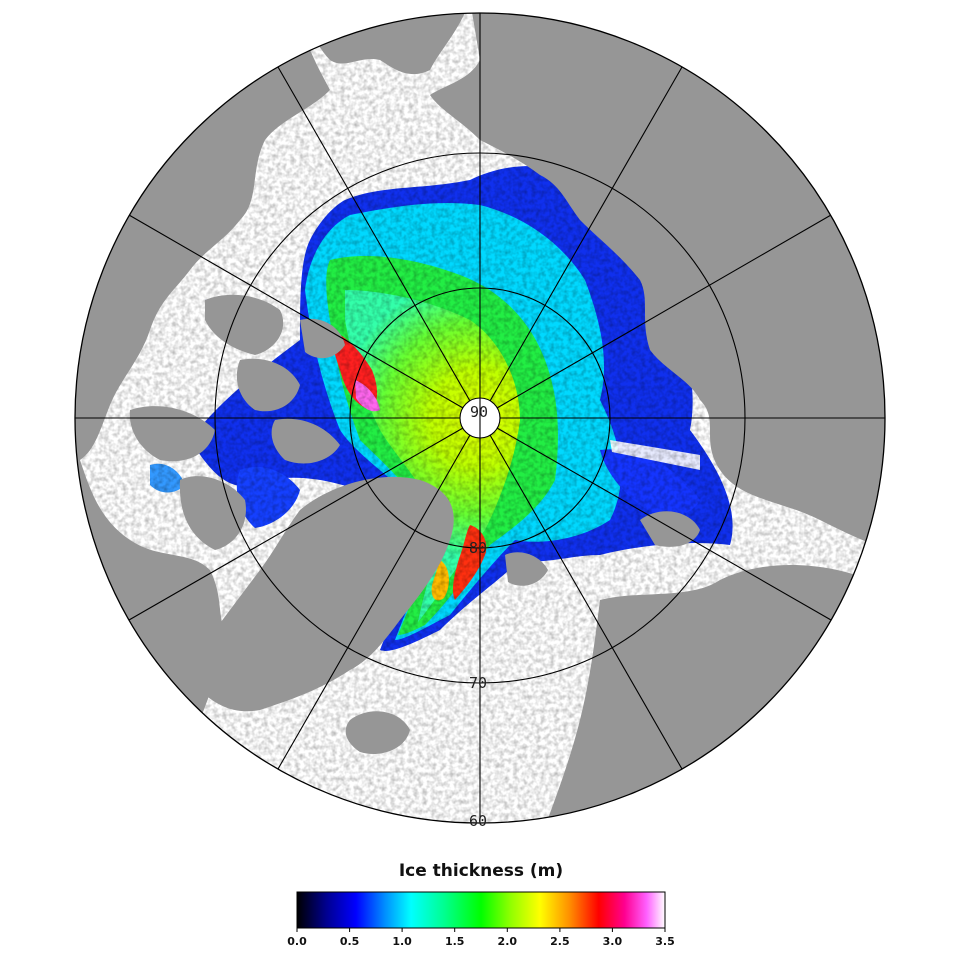 The image size is (960, 960). Describe the element at coordinates (479, 412) in the screenshot. I see `lat-label-90: 90` at that location.